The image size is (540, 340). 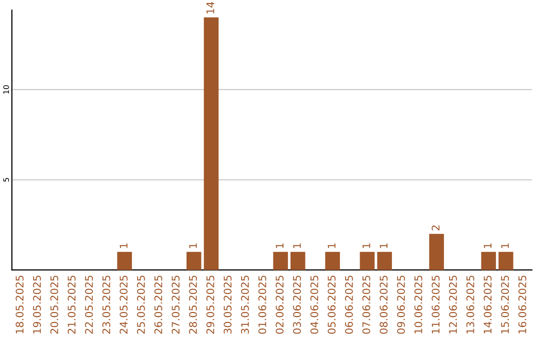 What do you see at coordinates (245, 305) in the screenshot?
I see `x-tick-label: 31.05.2025` at bounding box center [245, 305].